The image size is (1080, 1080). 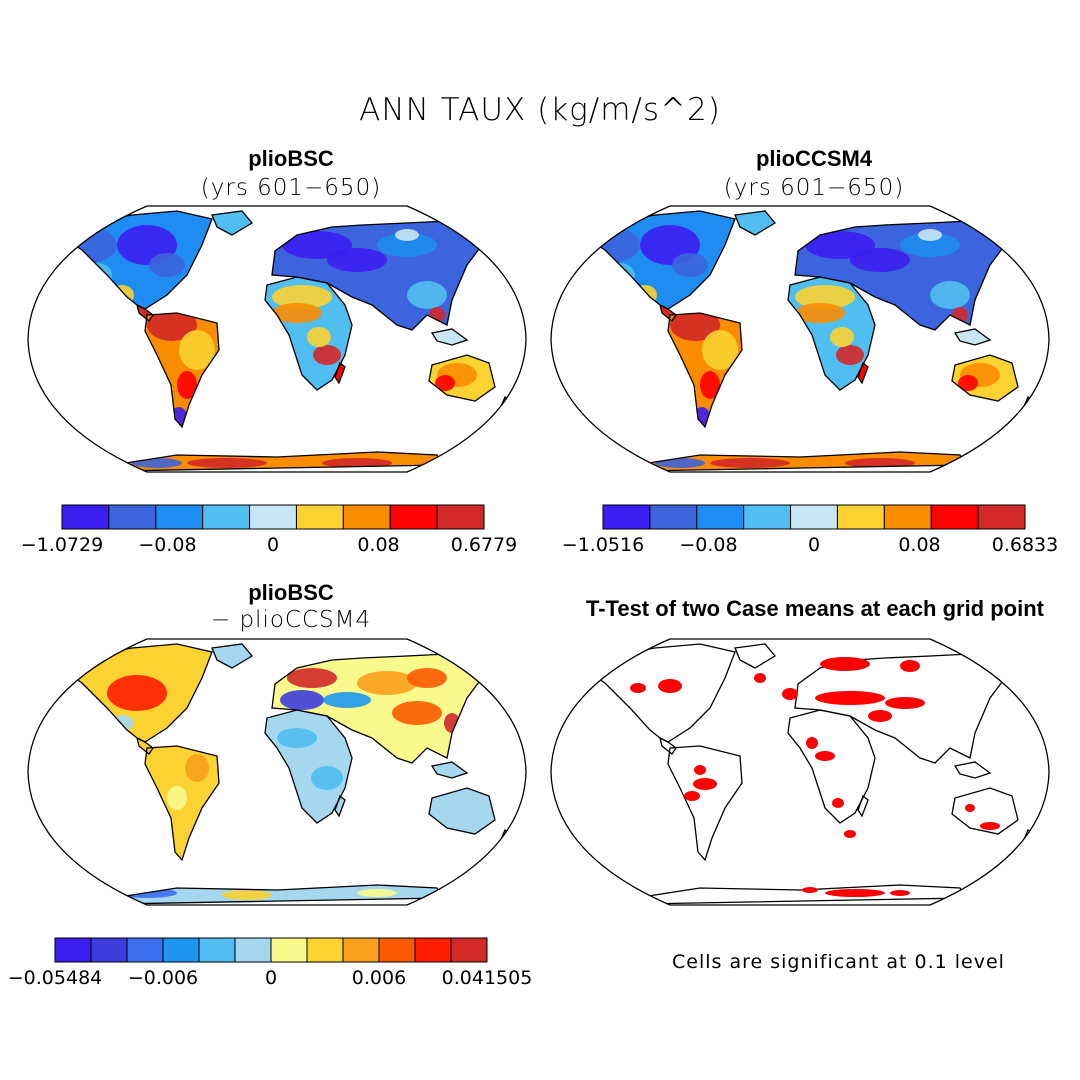 I want to click on colorbar-label: 0.6779, so click(x=484, y=545).